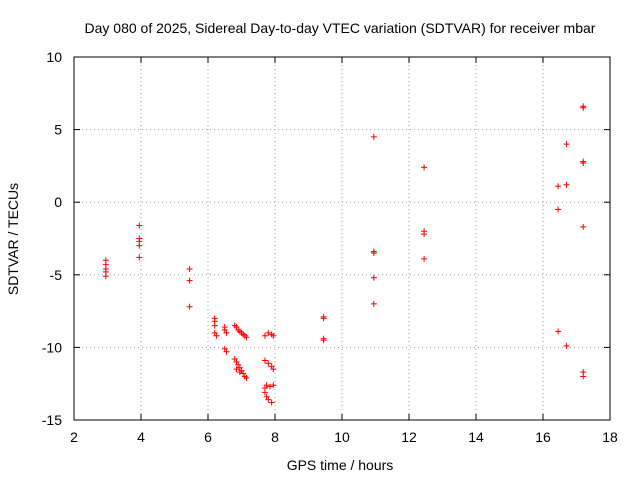 The width and height of the screenshot is (640, 480). I want to click on y-tick-label: -5, so click(56, 275).